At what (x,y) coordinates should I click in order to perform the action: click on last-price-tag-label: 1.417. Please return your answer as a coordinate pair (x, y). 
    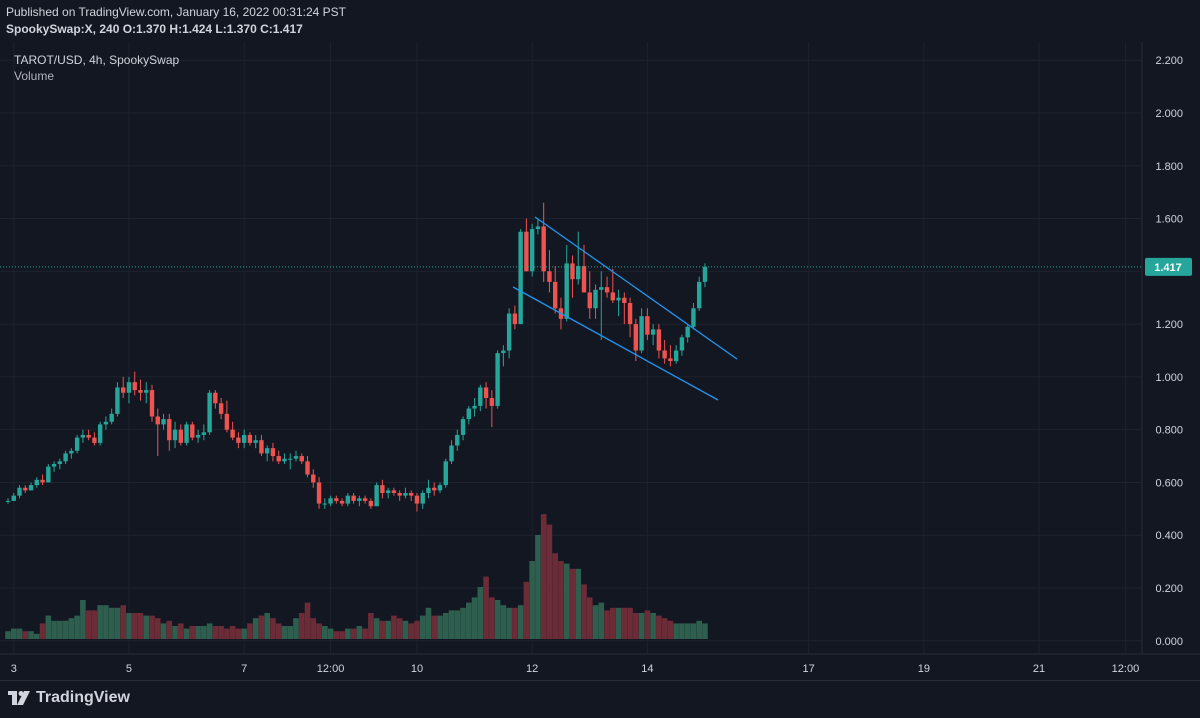
    Looking at the image, I should click on (1168, 268).